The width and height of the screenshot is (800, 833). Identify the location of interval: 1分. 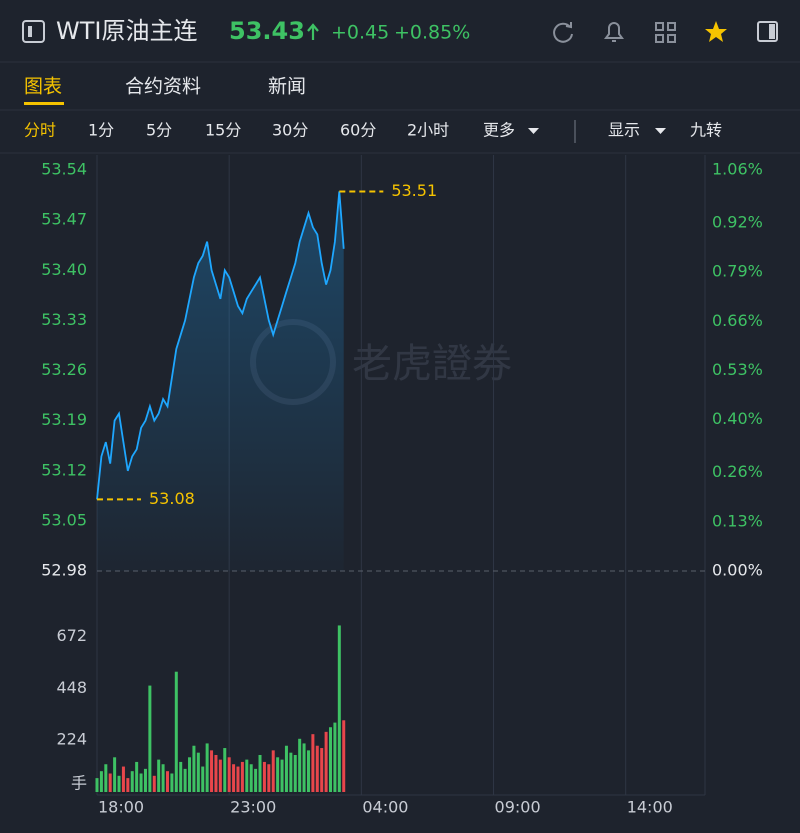
(101, 130).